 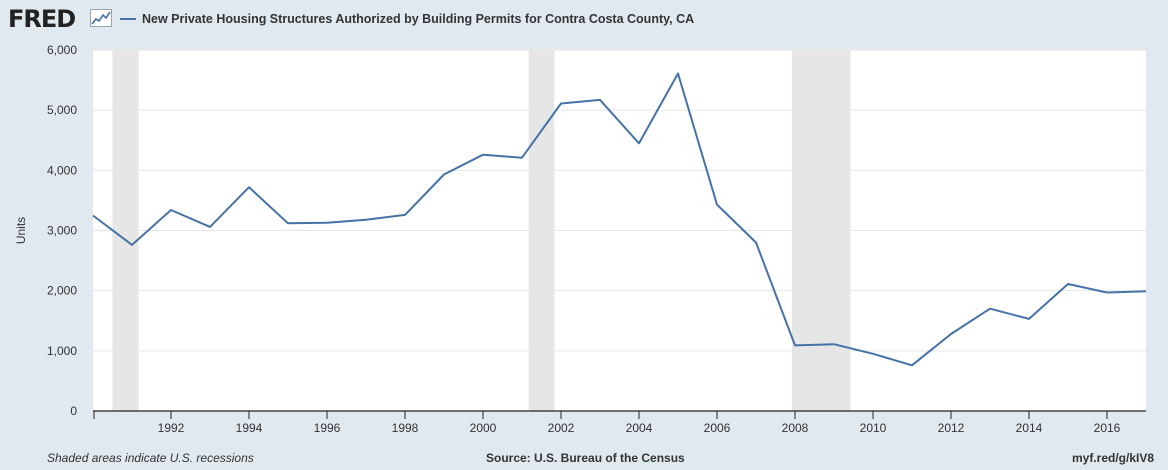 What do you see at coordinates (150, 458) in the screenshot?
I see `recession-note: Shaded areas indicate U.S. recessions` at bounding box center [150, 458].